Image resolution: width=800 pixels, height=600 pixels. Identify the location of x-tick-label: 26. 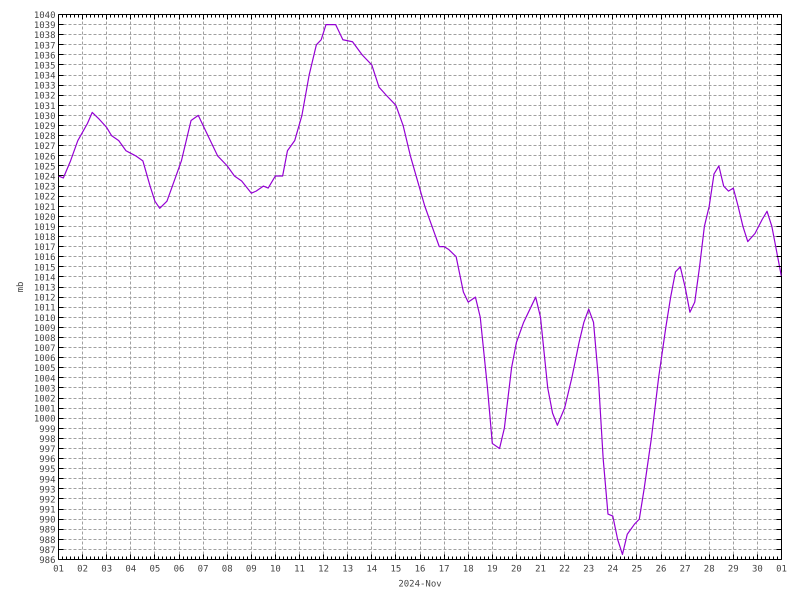
(661, 569).